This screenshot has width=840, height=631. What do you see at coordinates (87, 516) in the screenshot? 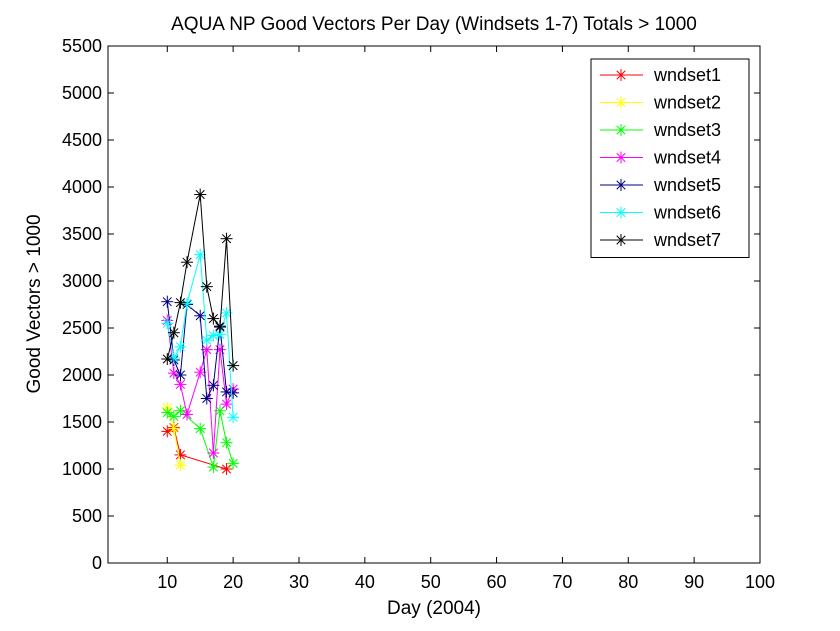
I see `y-tick-label: 500` at bounding box center [87, 516].